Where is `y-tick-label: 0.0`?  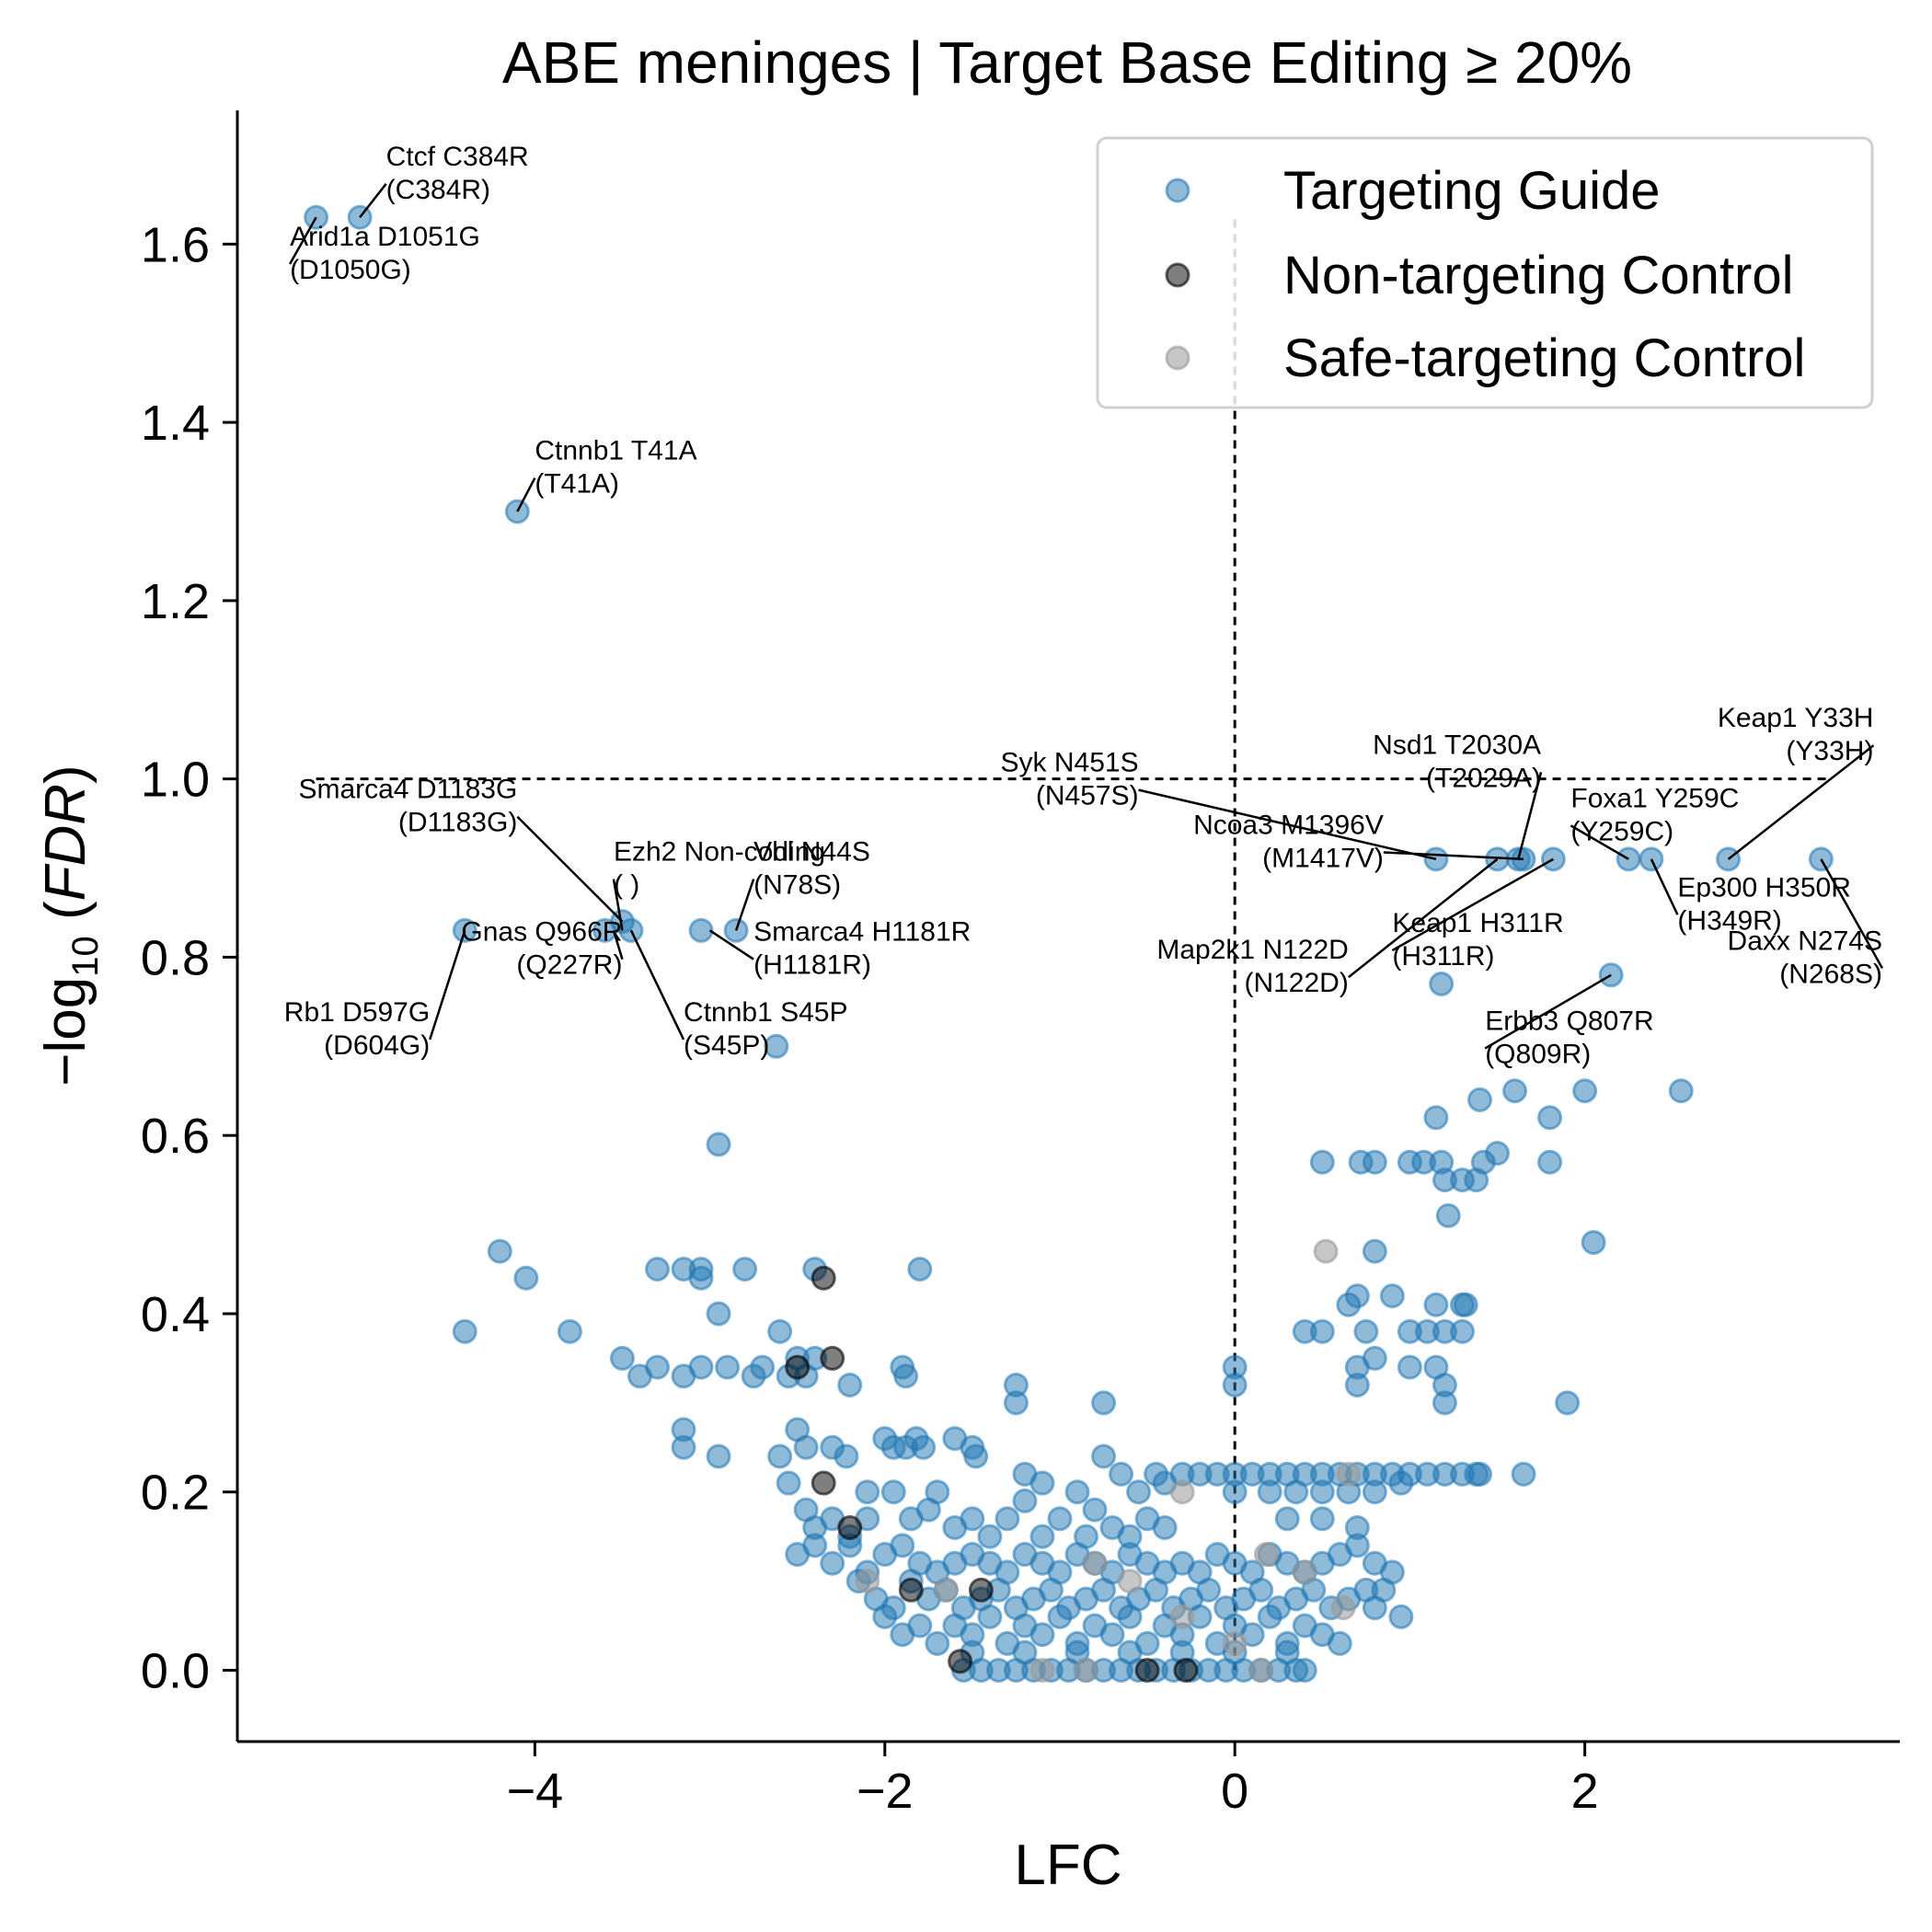
y-tick-label: 0.0 is located at coordinates (175, 1670).